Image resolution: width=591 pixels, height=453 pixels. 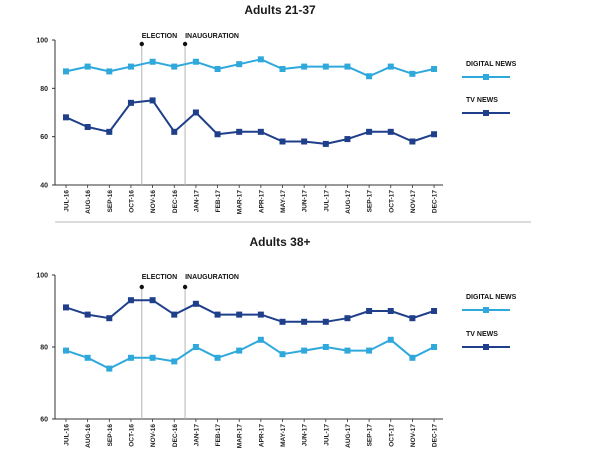 I want to click on x-tick-label: FEB-17, so click(x=218, y=201).